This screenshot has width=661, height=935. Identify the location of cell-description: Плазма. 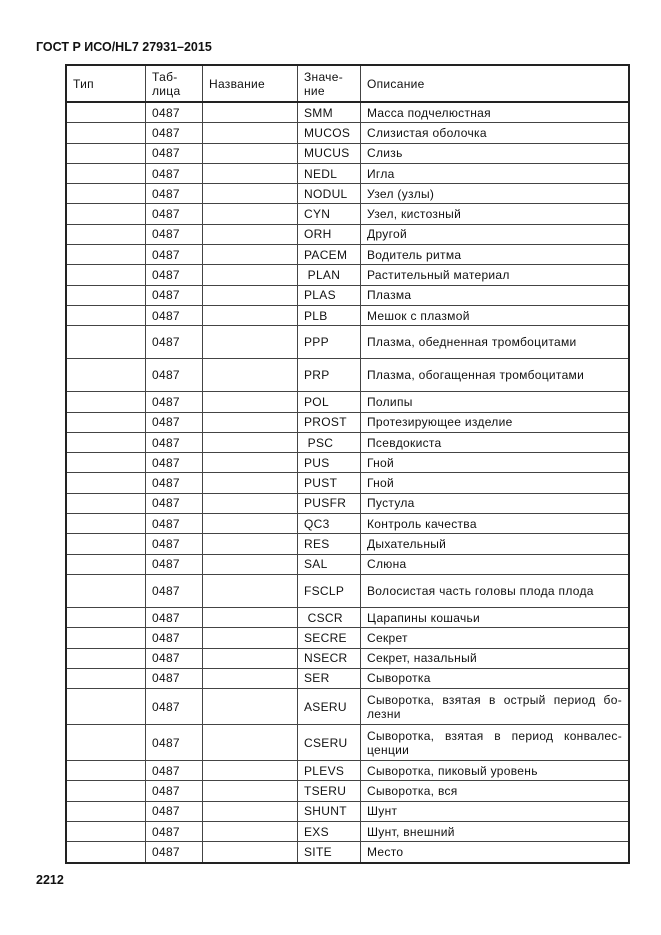
(495, 295).